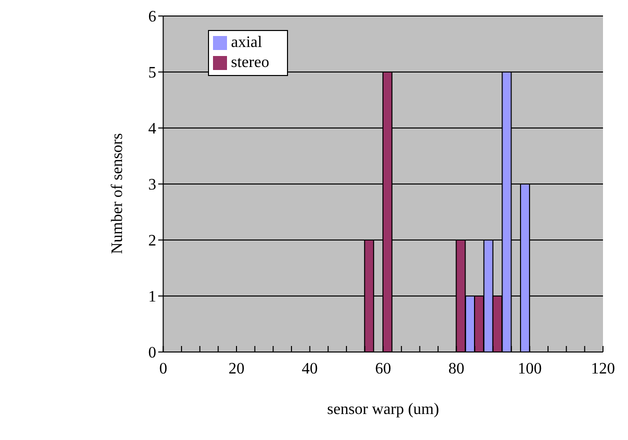 The image size is (628, 440). What do you see at coordinates (530, 369) in the screenshot?
I see `x-tick-label: 100` at bounding box center [530, 369].